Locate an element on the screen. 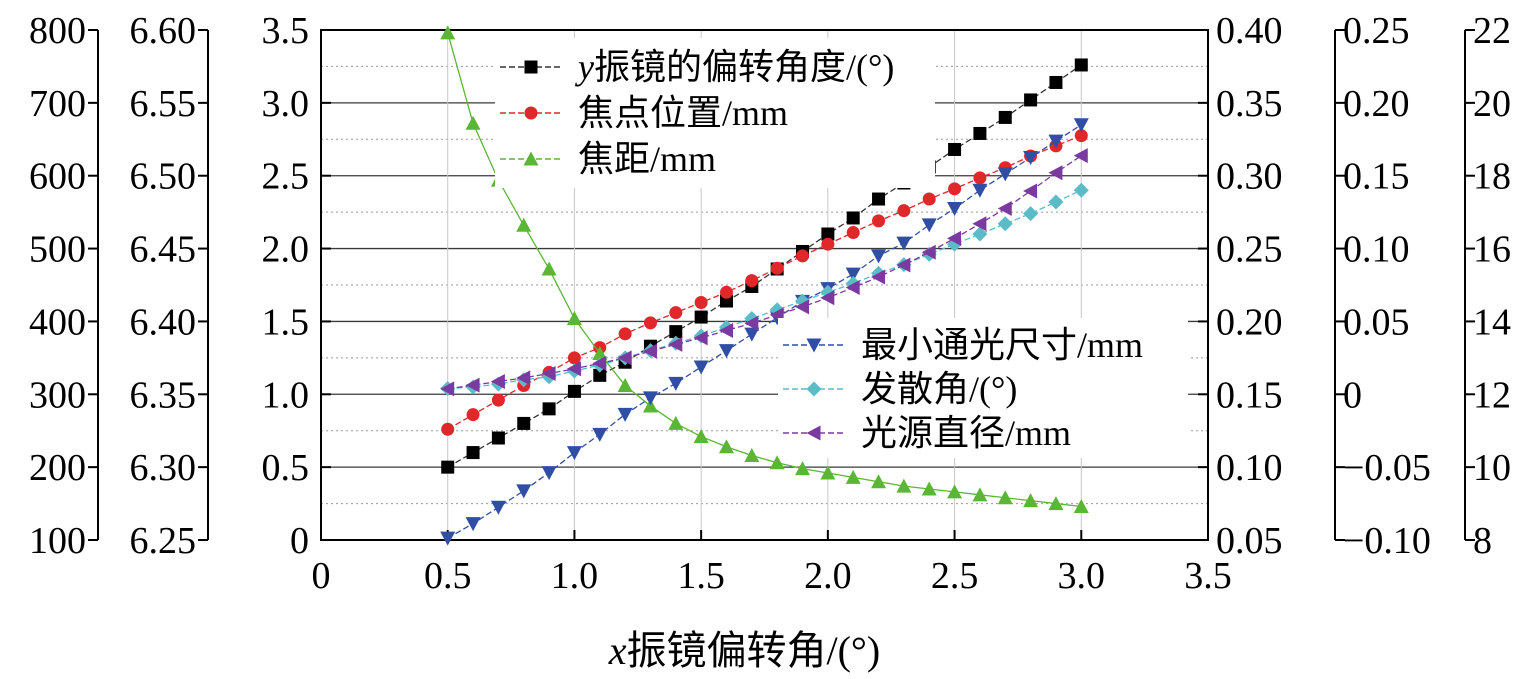 Image resolution: width=1535 pixels, height=679 pixels. legend-label-text: 光源直径/mm is located at coordinates (966, 433).